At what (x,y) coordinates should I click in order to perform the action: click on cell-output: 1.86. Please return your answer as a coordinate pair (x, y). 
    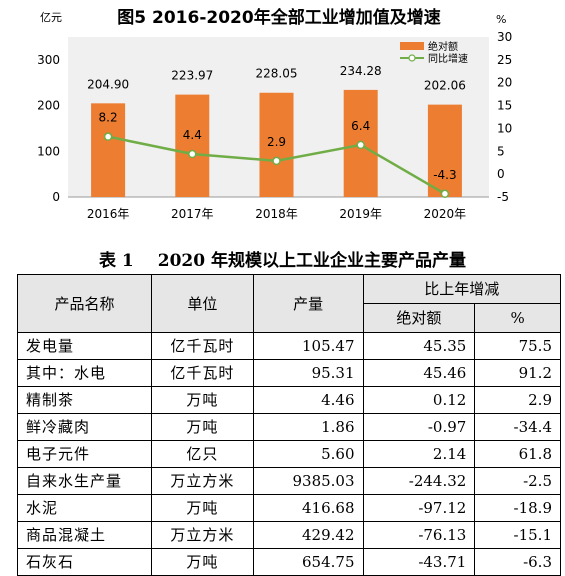
    Looking at the image, I should click on (308, 427).